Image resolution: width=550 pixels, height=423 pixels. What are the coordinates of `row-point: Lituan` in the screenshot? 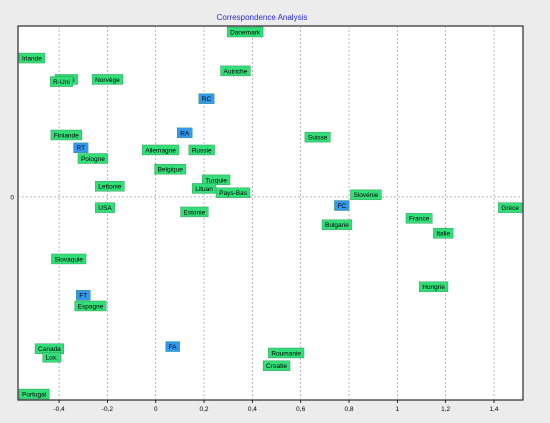 It's located at (204, 188).